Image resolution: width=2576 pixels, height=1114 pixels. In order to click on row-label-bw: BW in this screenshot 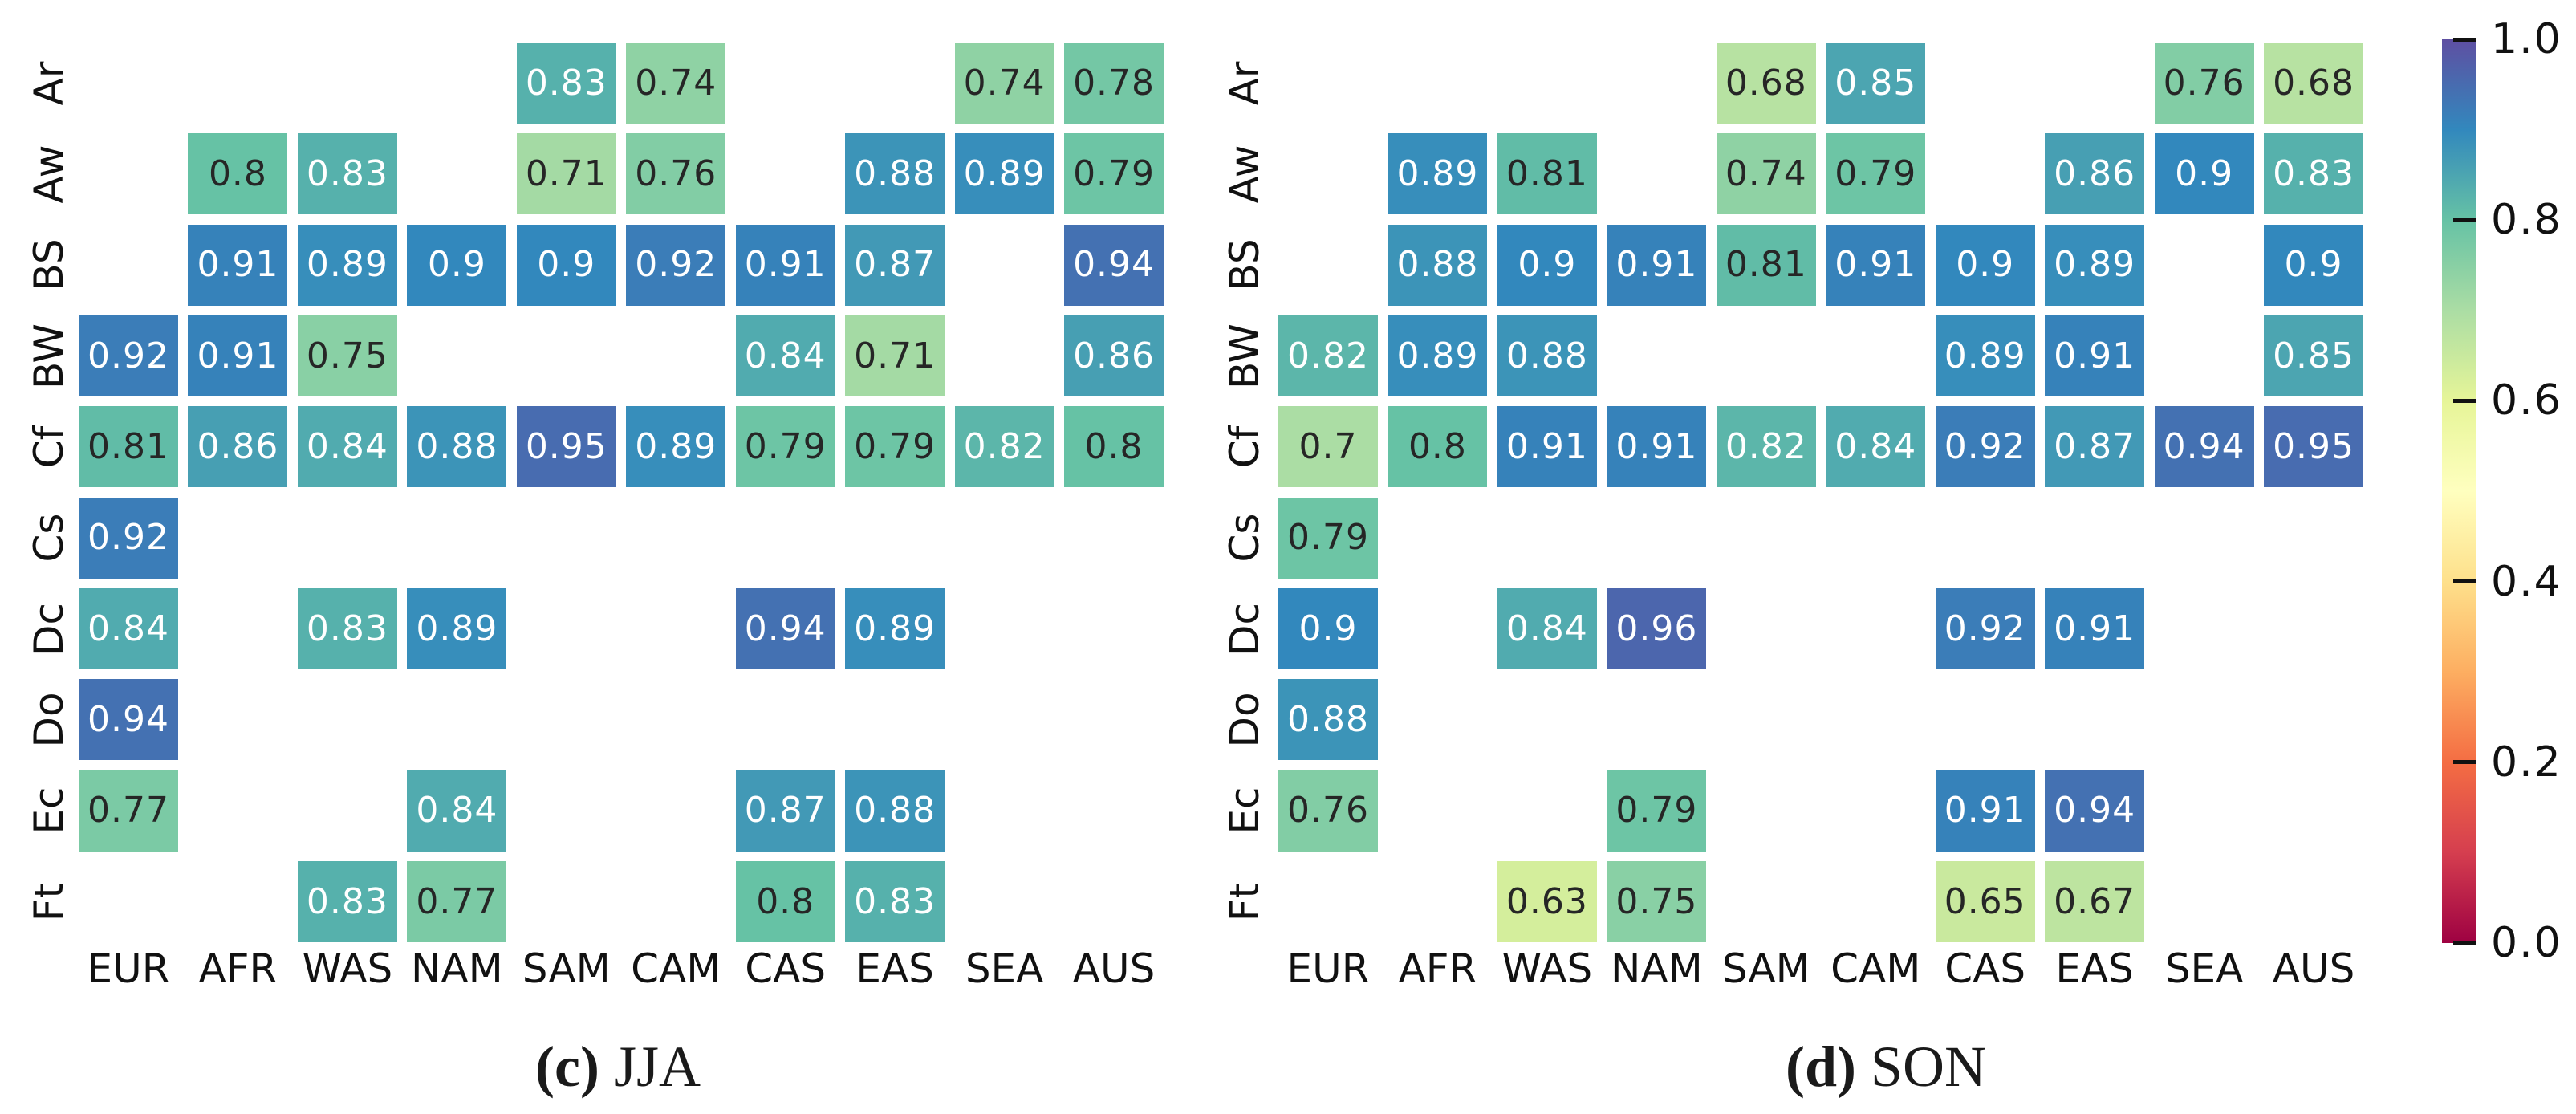, I will do `click(49, 356)`.